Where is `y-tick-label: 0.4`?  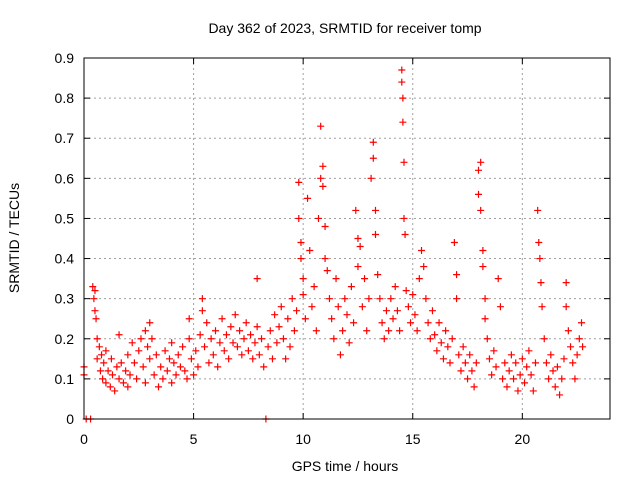 y-tick-label: 0.4 is located at coordinates (65, 259).